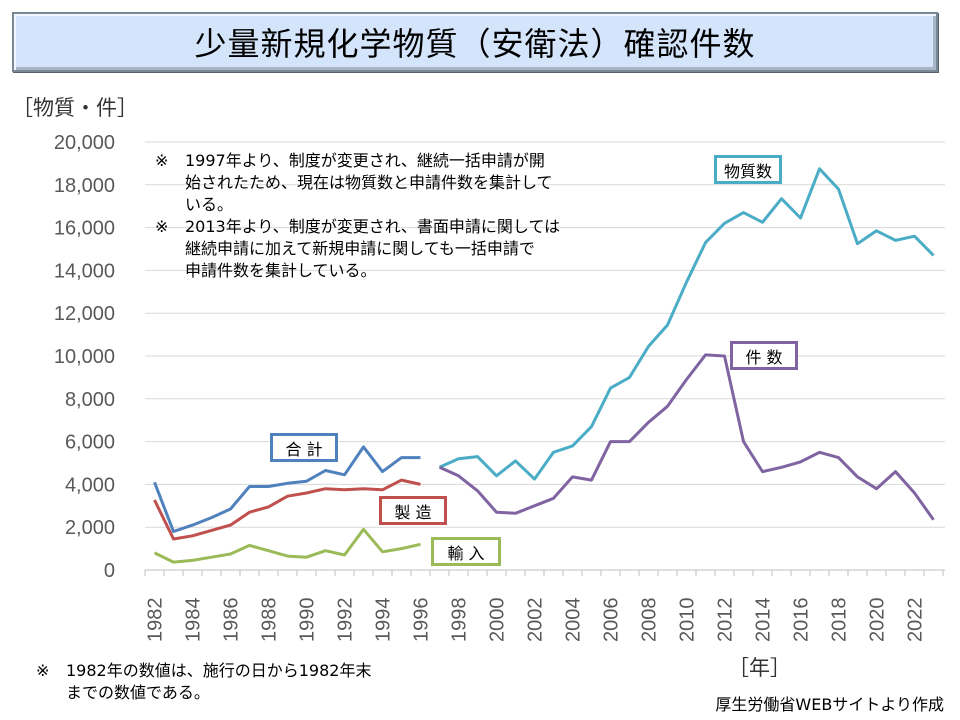 This screenshot has height=720, width=960. Describe the element at coordinates (829, 704) in the screenshot. I see `source-credit: 厚生労働省WEBサイトより作成` at that location.